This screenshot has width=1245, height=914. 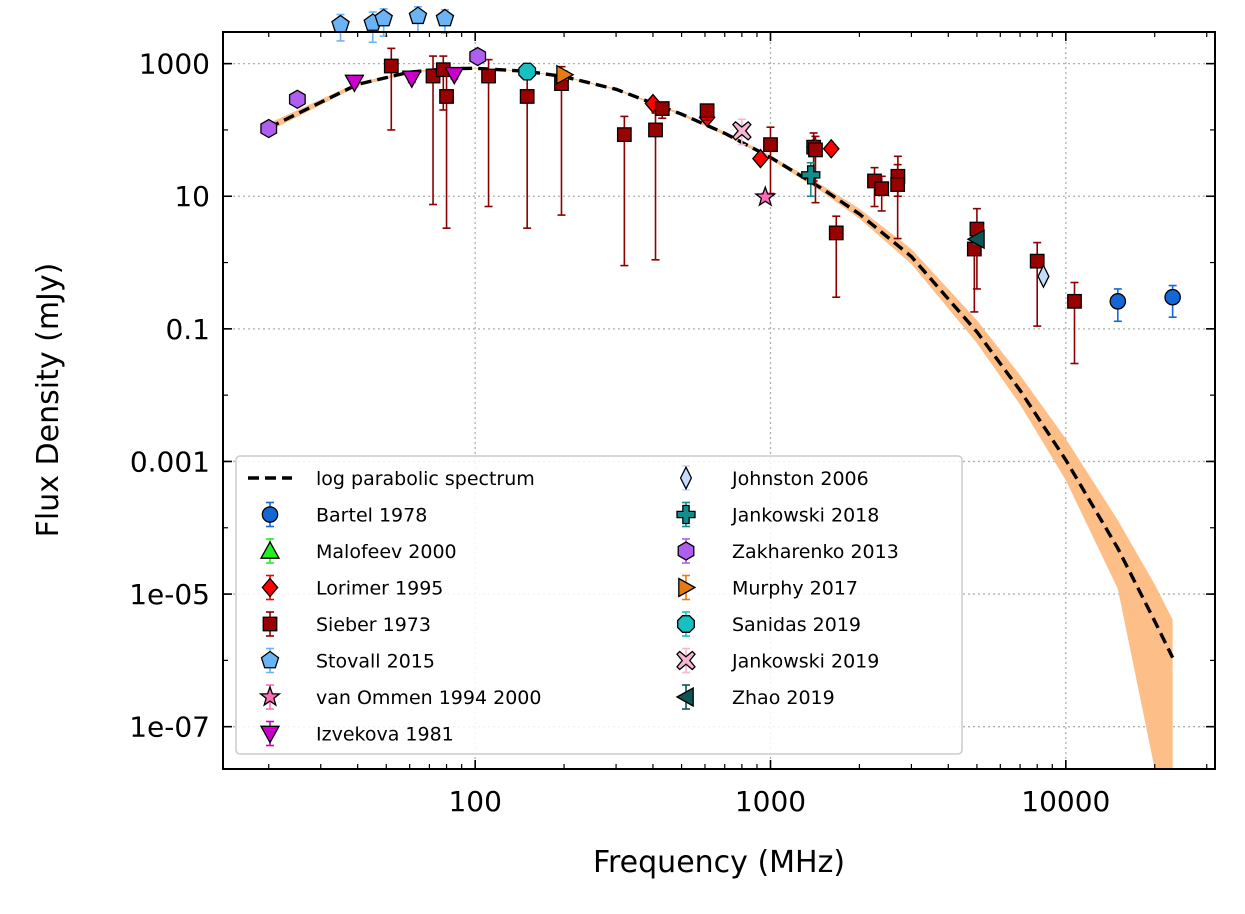 What do you see at coordinates (428, 698) in the screenshot?
I see `legend-label: van Ommen 1994 2000` at bounding box center [428, 698].